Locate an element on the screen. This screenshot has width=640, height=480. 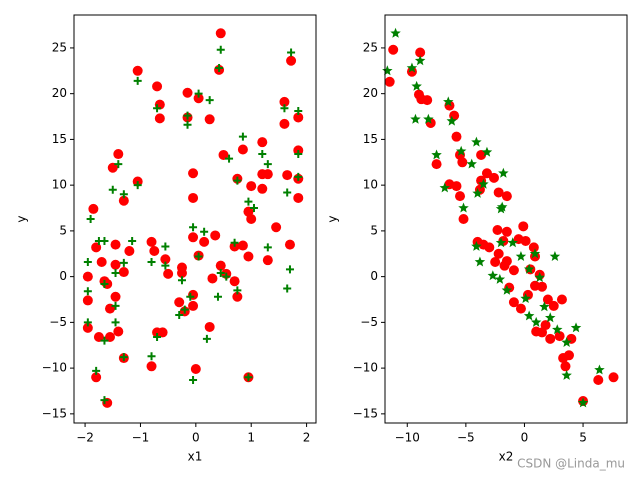
y-axis-label: y is located at coordinates (333, 218).